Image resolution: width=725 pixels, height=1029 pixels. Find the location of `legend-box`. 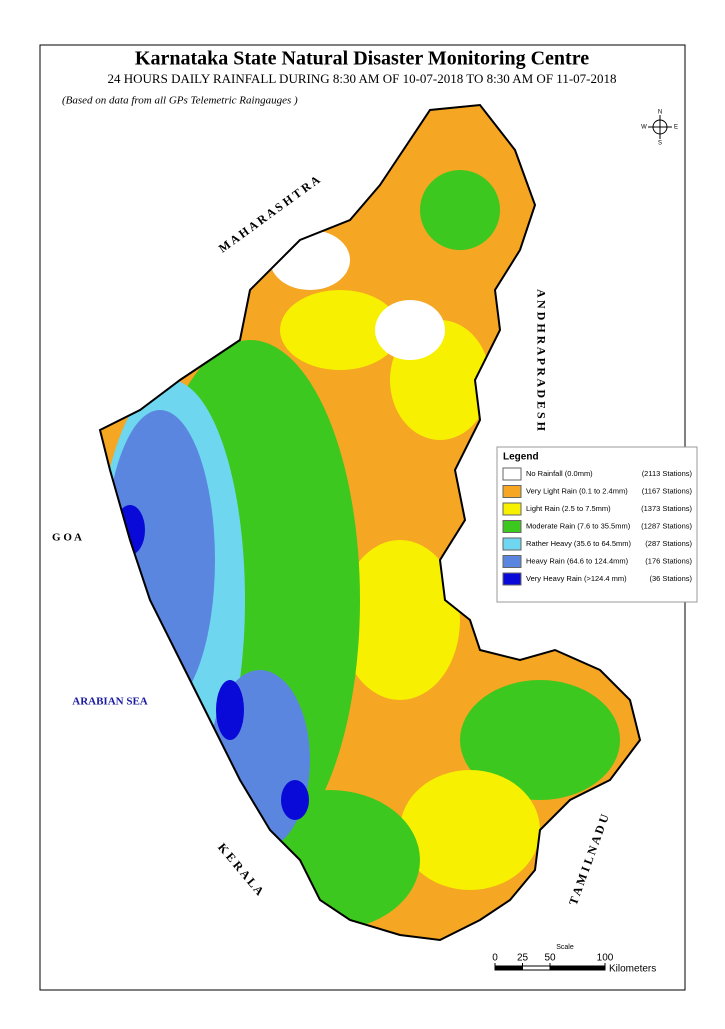

legend-box is located at coordinates (597, 524).